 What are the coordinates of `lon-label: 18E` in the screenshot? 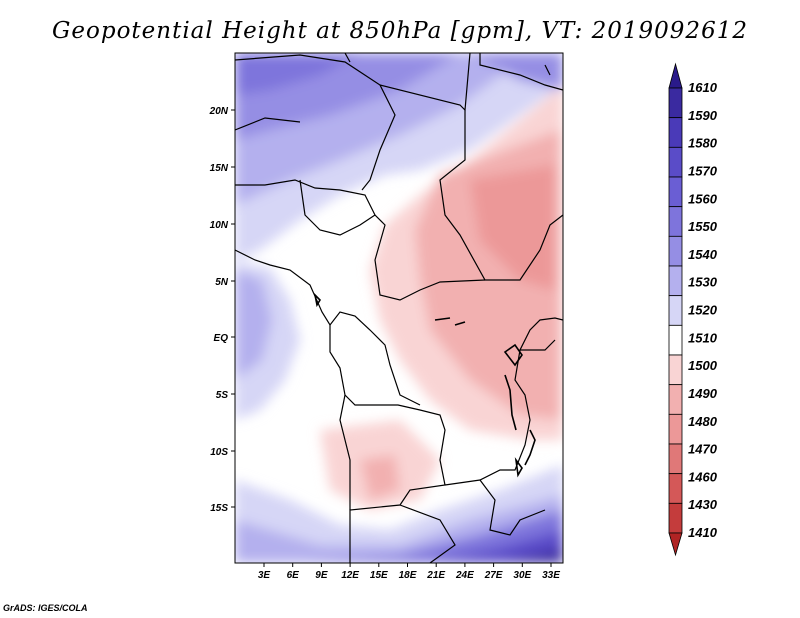 It's located at (408, 575).